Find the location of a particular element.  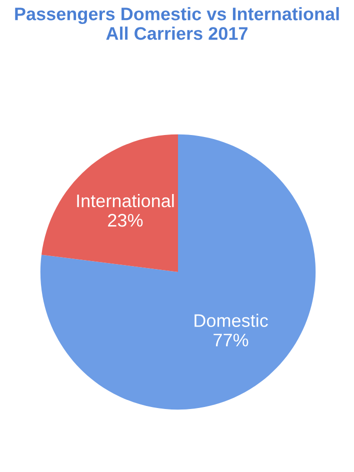

data-label: 77% is located at coordinates (231, 340).